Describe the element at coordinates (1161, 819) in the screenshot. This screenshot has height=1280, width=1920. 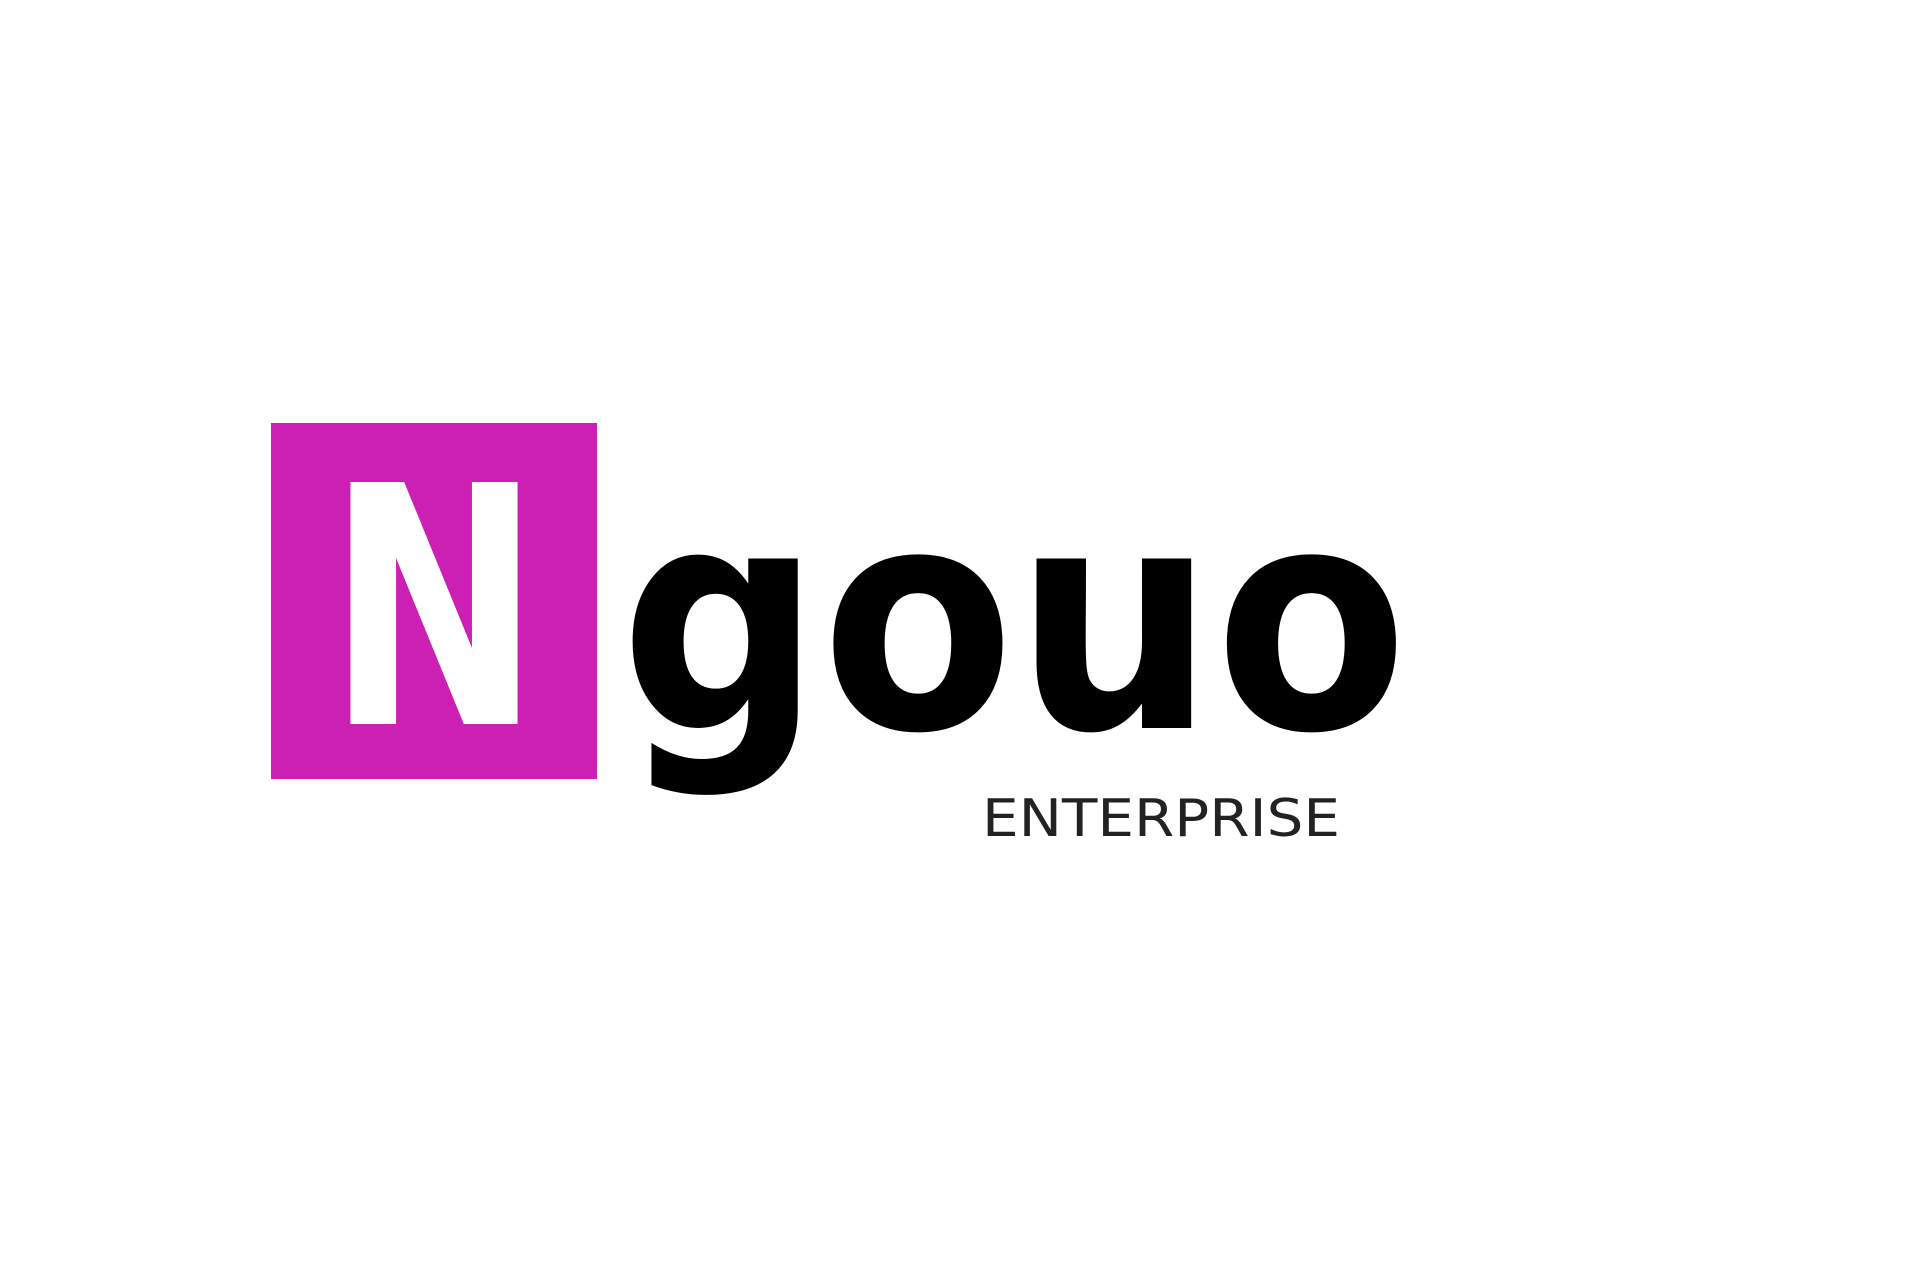
I see `logo-tagline: ENTERPRISE` at that location.